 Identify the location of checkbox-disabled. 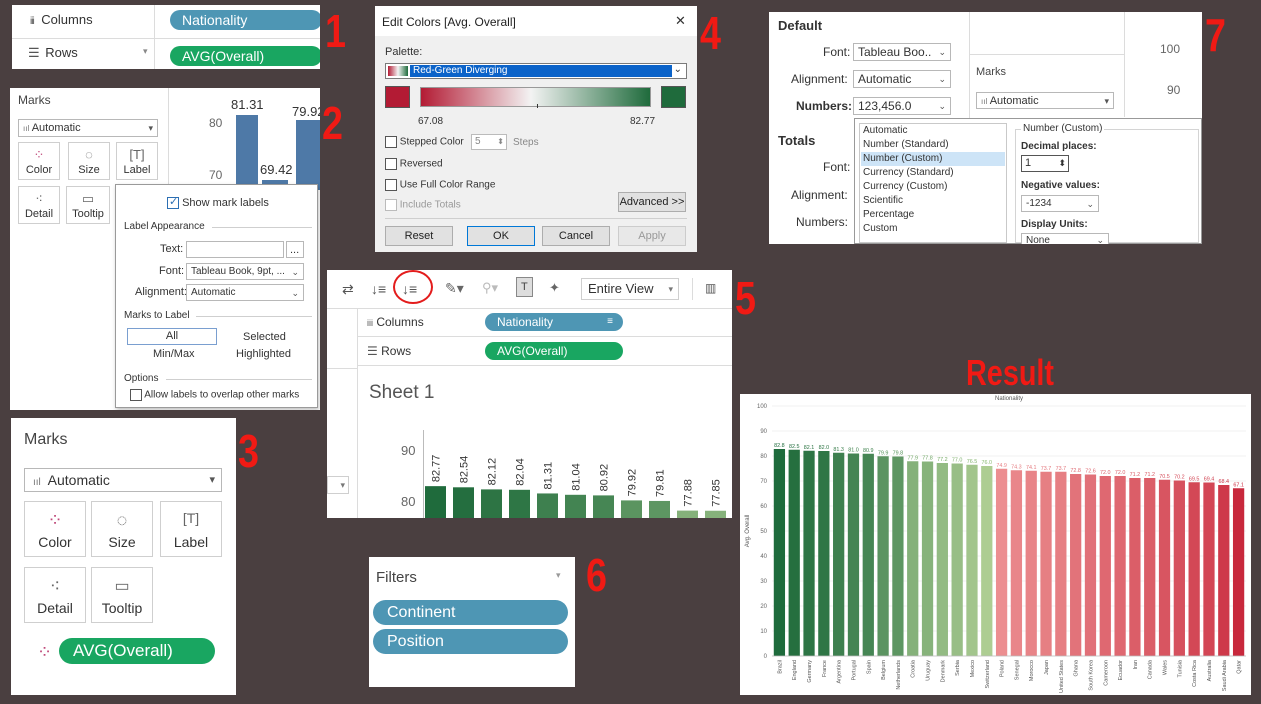
(391, 205).